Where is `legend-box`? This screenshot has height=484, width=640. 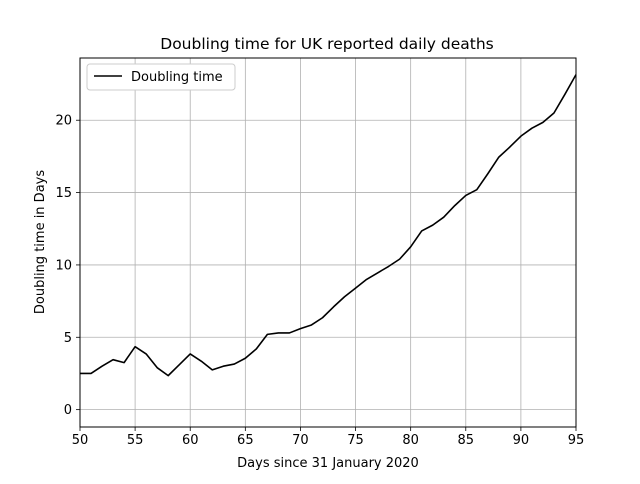 legend-box is located at coordinates (161, 77).